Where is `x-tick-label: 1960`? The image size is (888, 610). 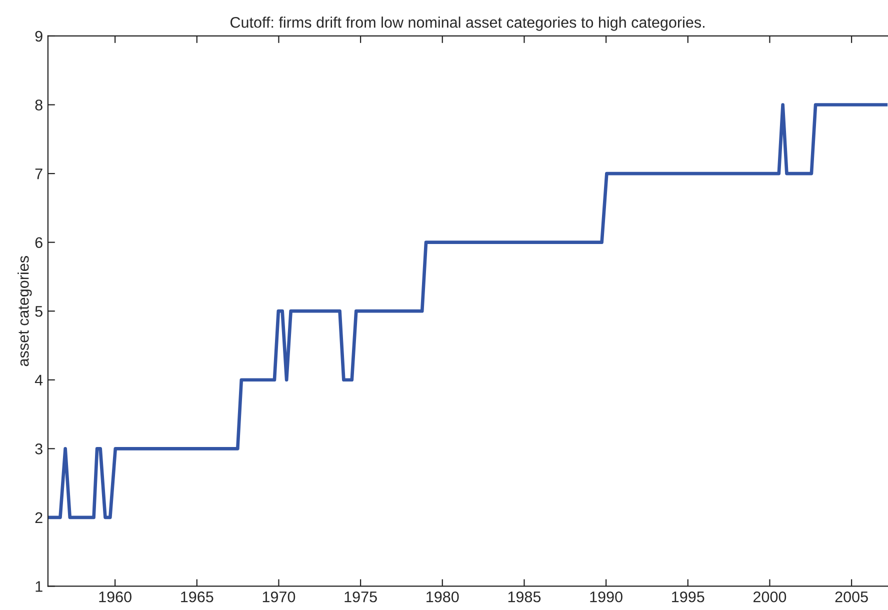 x-tick-label: 1960 is located at coordinates (115, 596).